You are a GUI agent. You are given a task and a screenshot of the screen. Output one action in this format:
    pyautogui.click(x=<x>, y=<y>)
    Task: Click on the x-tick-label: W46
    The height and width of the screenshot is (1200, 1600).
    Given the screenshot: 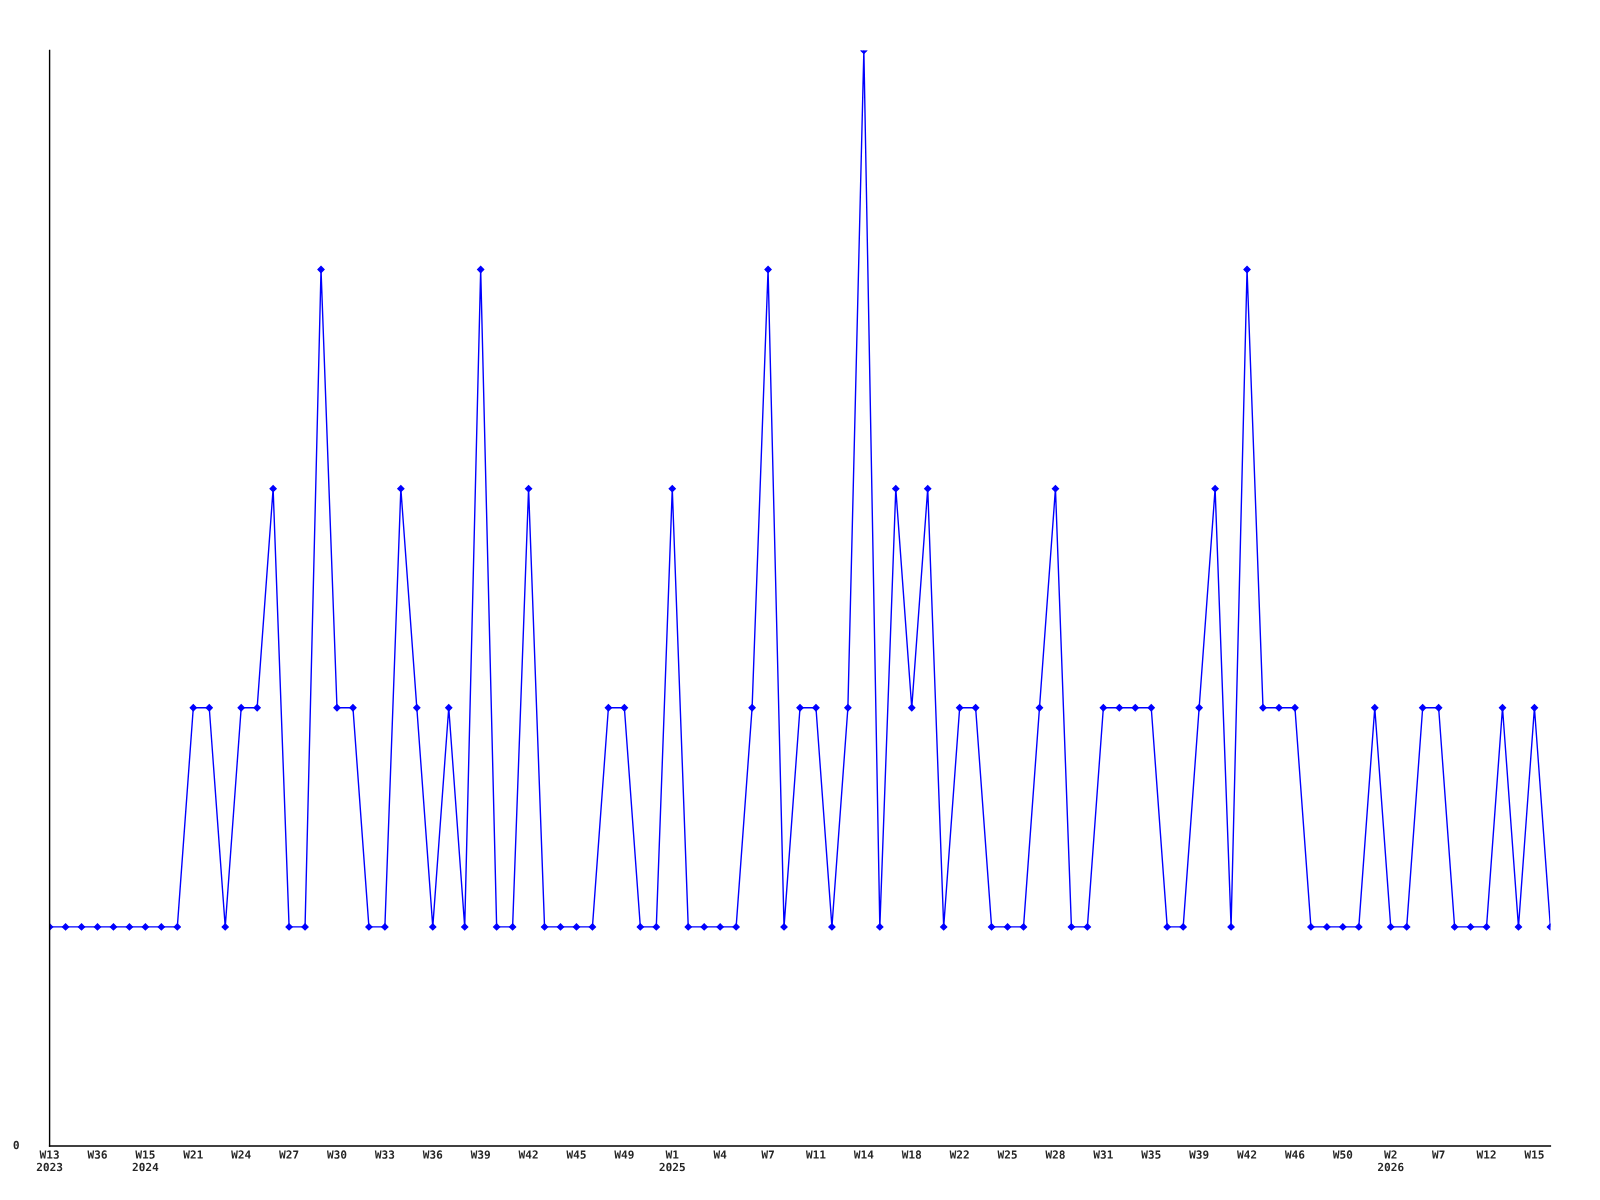 What is the action you would take?
    pyautogui.click(x=1294, y=1154)
    